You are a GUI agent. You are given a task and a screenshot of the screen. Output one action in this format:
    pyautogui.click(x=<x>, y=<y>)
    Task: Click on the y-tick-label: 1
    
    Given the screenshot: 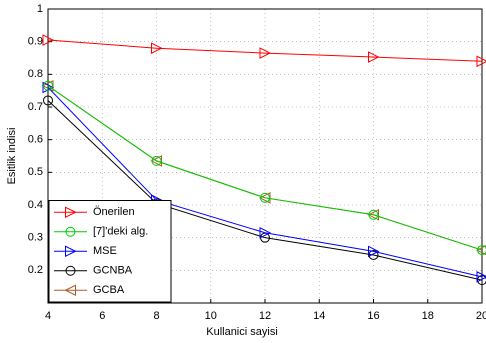 What is the action you would take?
    pyautogui.click(x=40, y=9)
    